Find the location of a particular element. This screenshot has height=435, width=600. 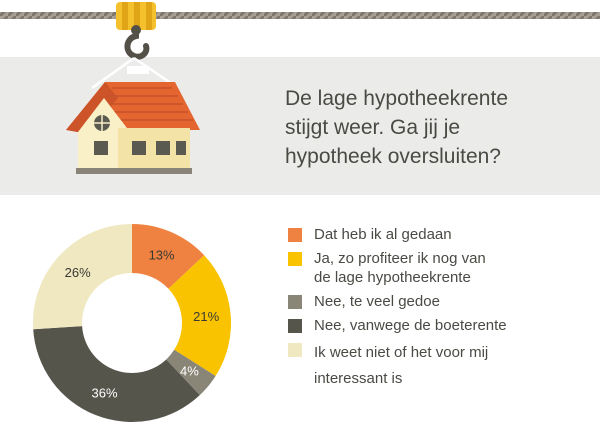

donut-slice-label: 26% is located at coordinates (78, 272).